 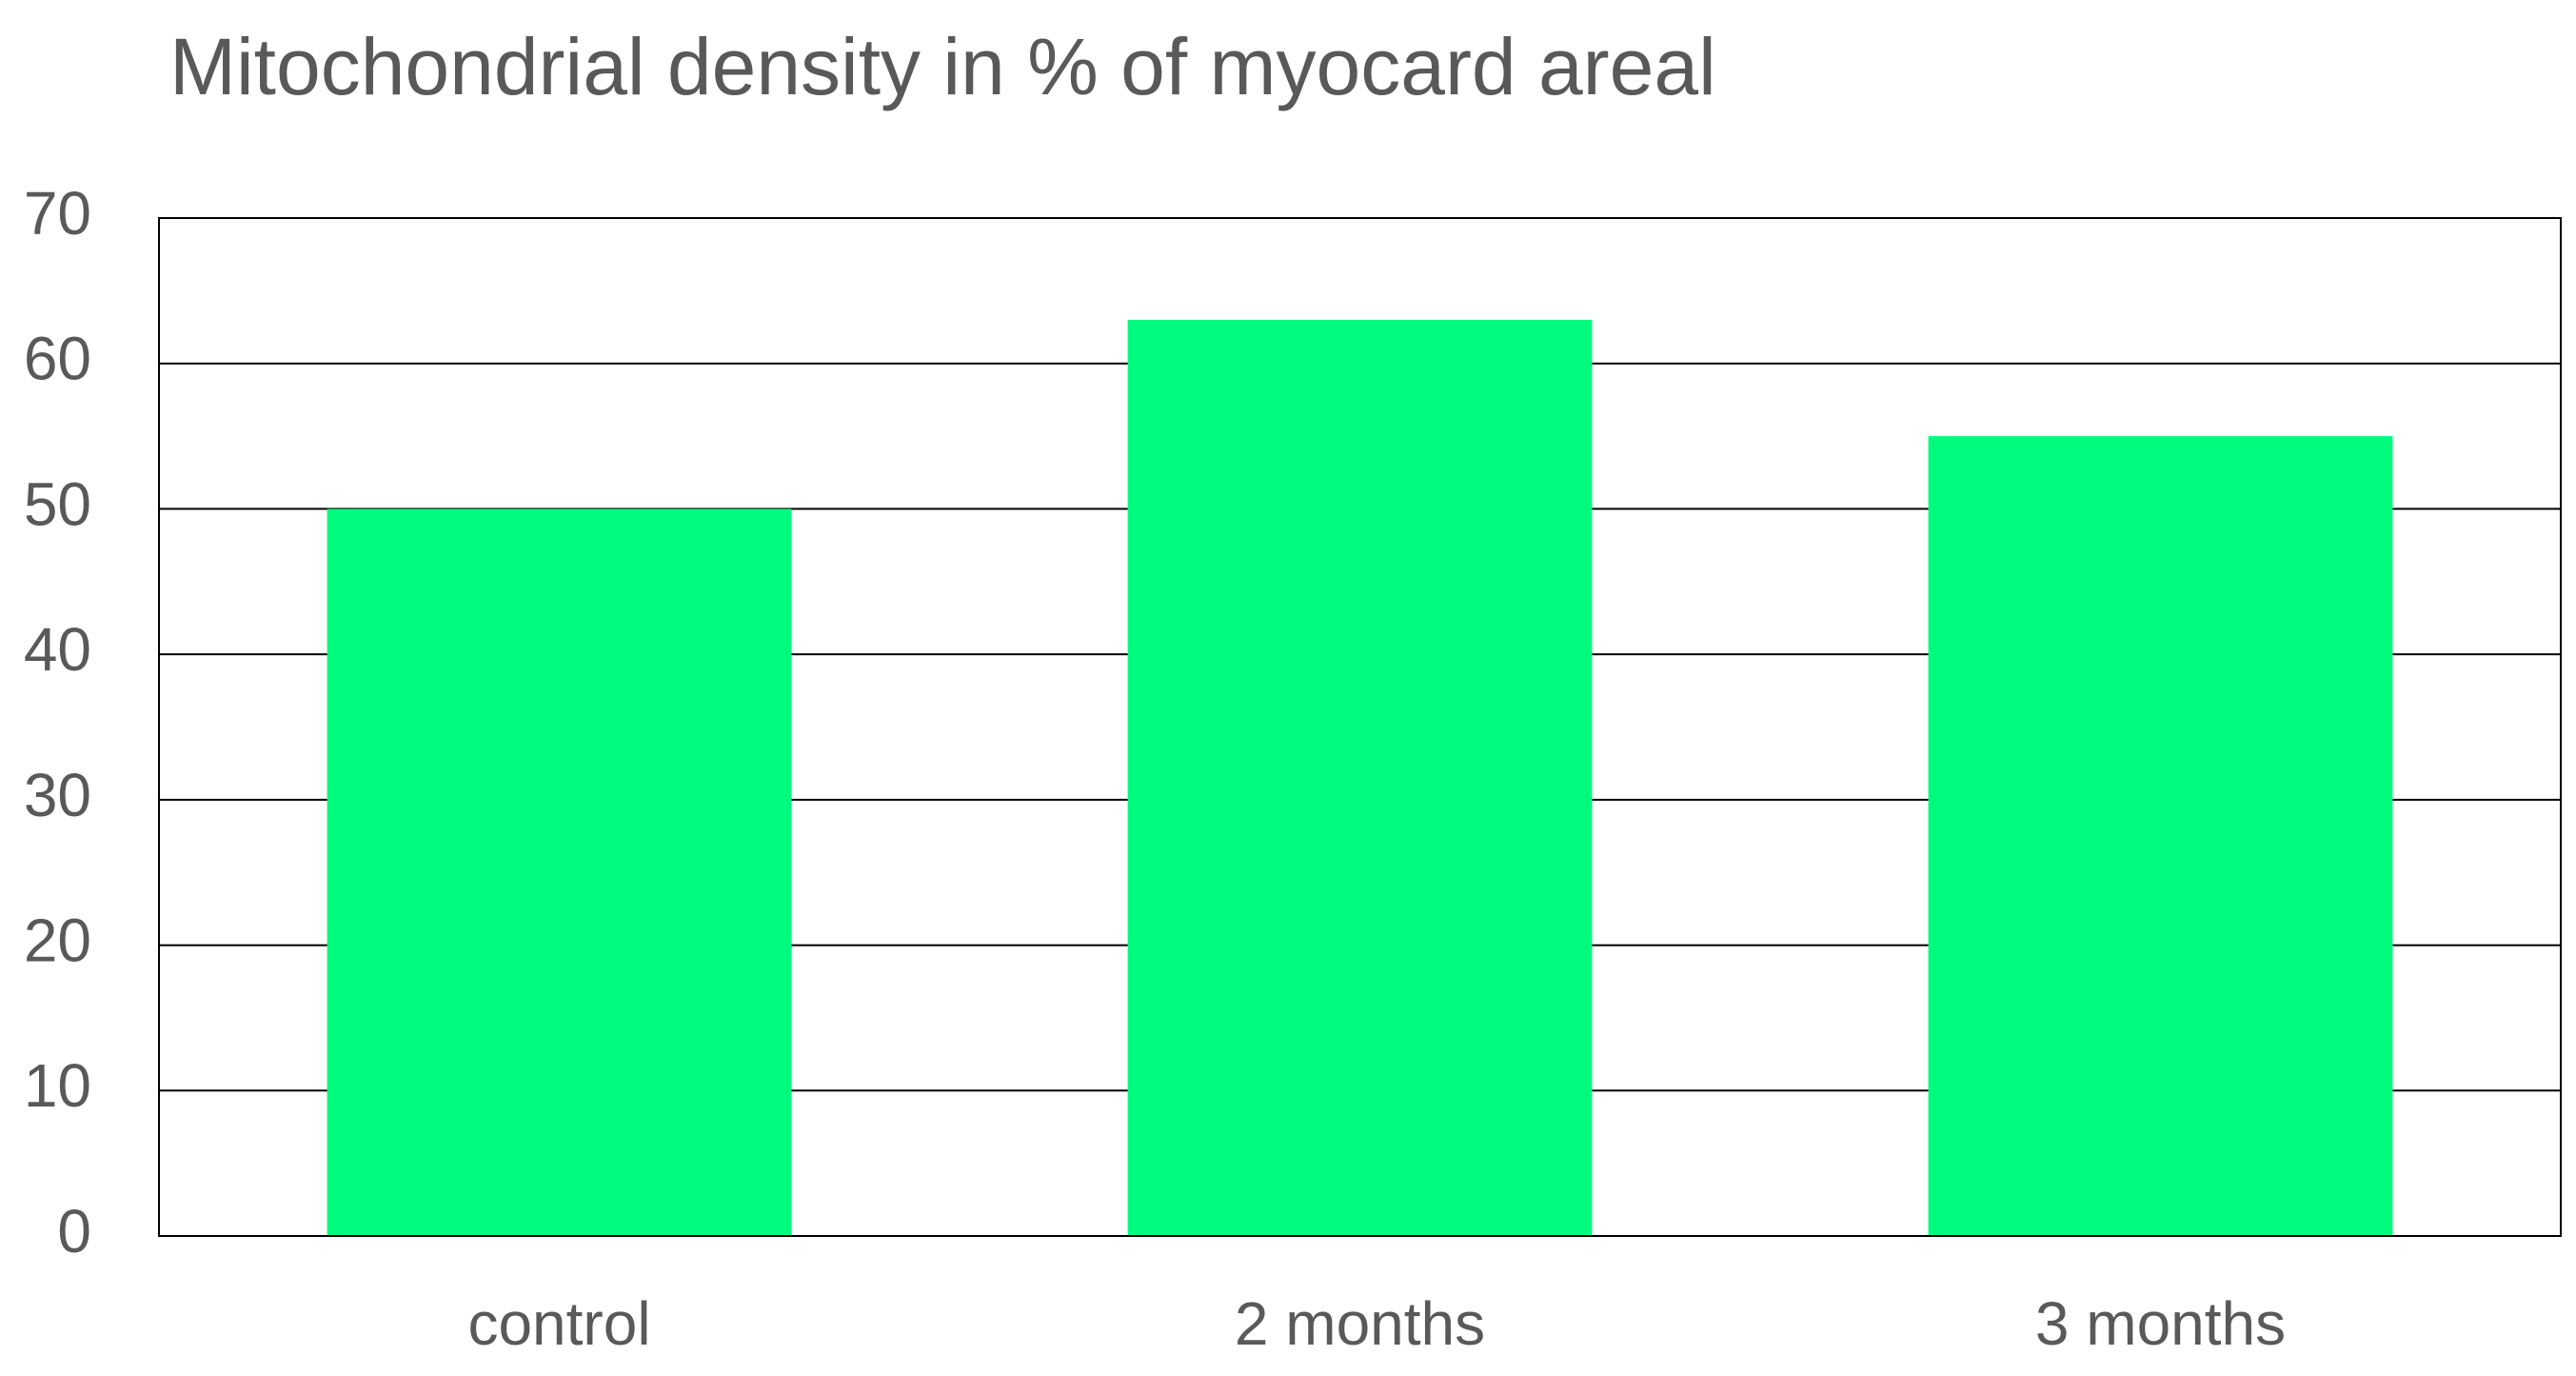 I want to click on y-tick-label: 0, so click(x=74, y=1231).